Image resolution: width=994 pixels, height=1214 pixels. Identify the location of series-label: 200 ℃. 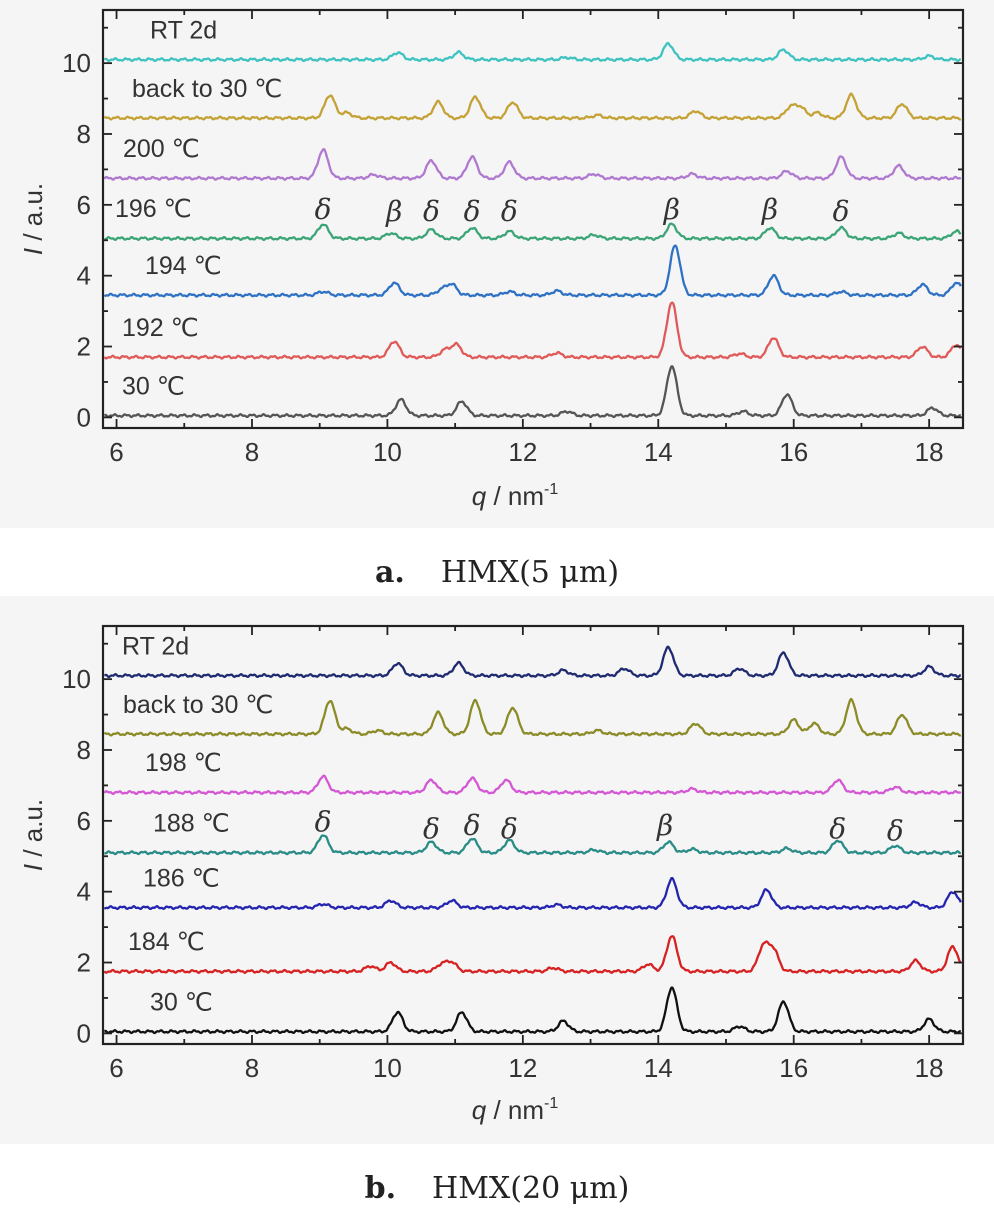
(161, 149).